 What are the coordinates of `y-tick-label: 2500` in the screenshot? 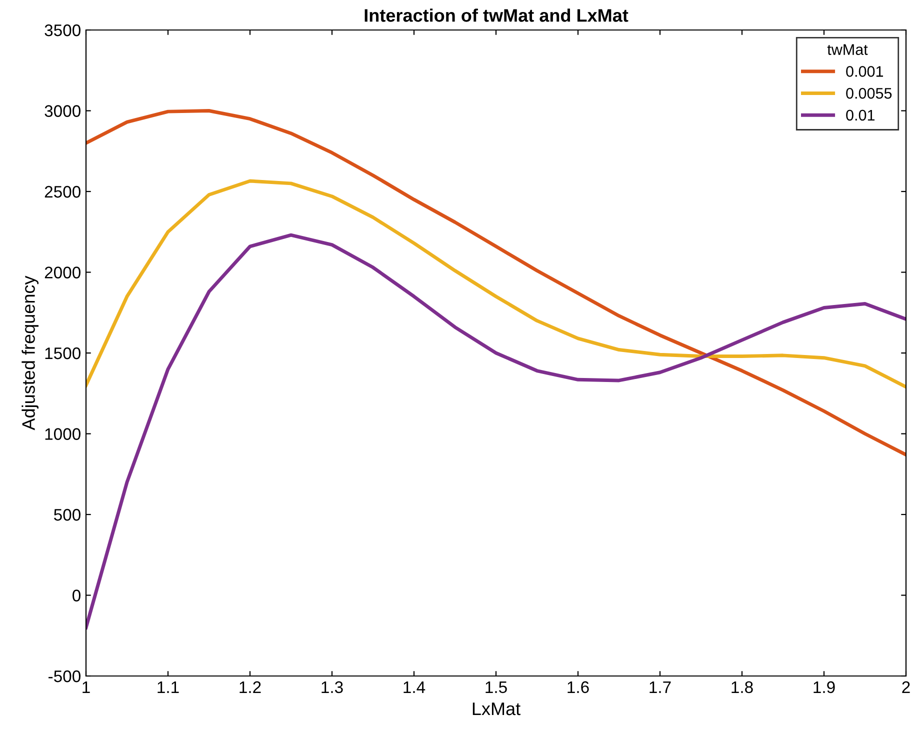 It's located at (62, 192).